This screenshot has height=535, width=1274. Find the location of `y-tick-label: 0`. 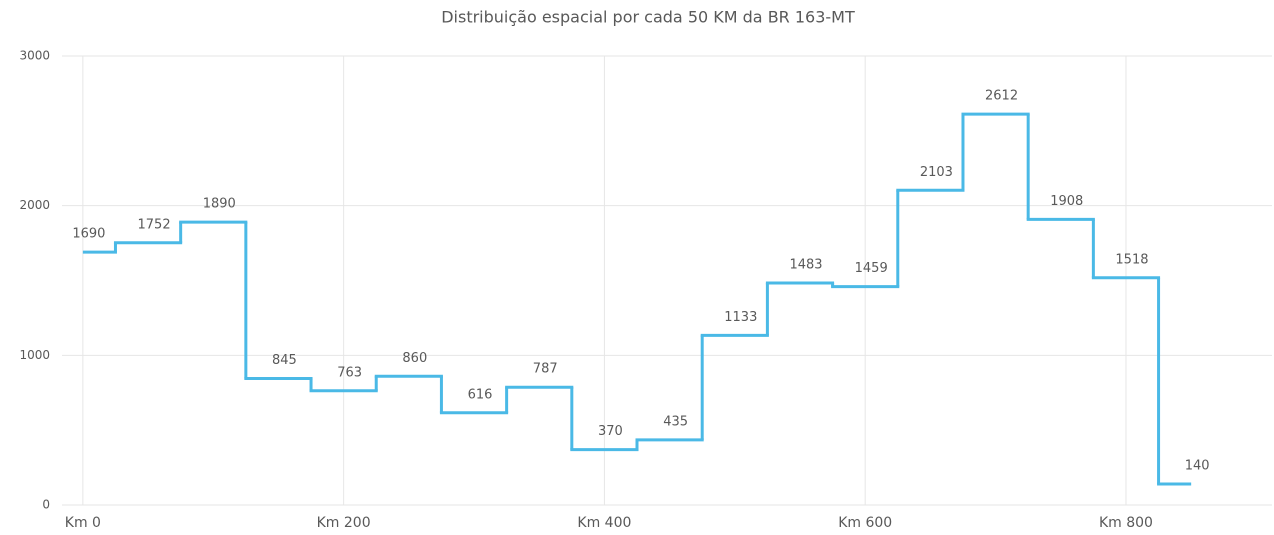

y-tick-label: 0 is located at coordinates (46, 505).